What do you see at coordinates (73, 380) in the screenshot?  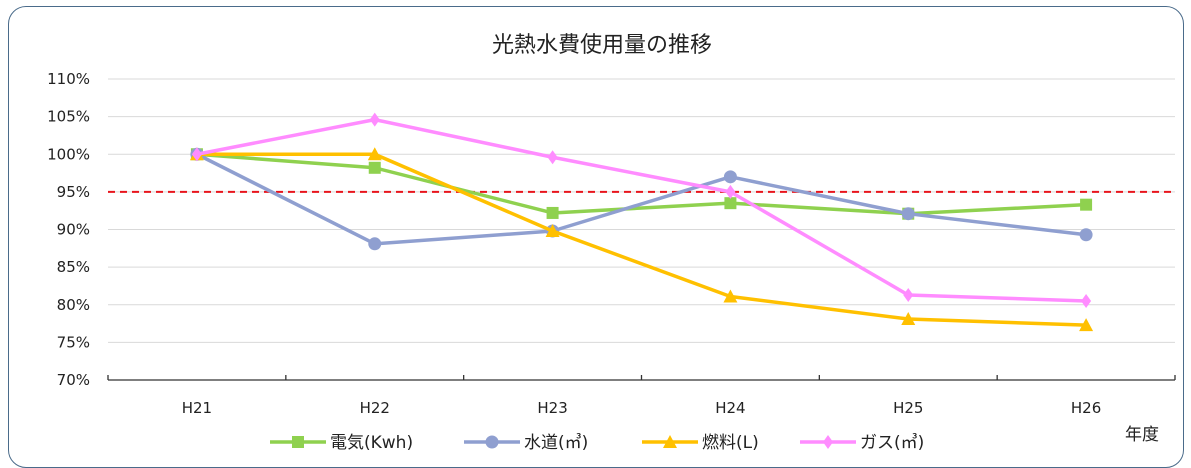 I see `y-tick-label: 70%` at bounding box center [73, 380].